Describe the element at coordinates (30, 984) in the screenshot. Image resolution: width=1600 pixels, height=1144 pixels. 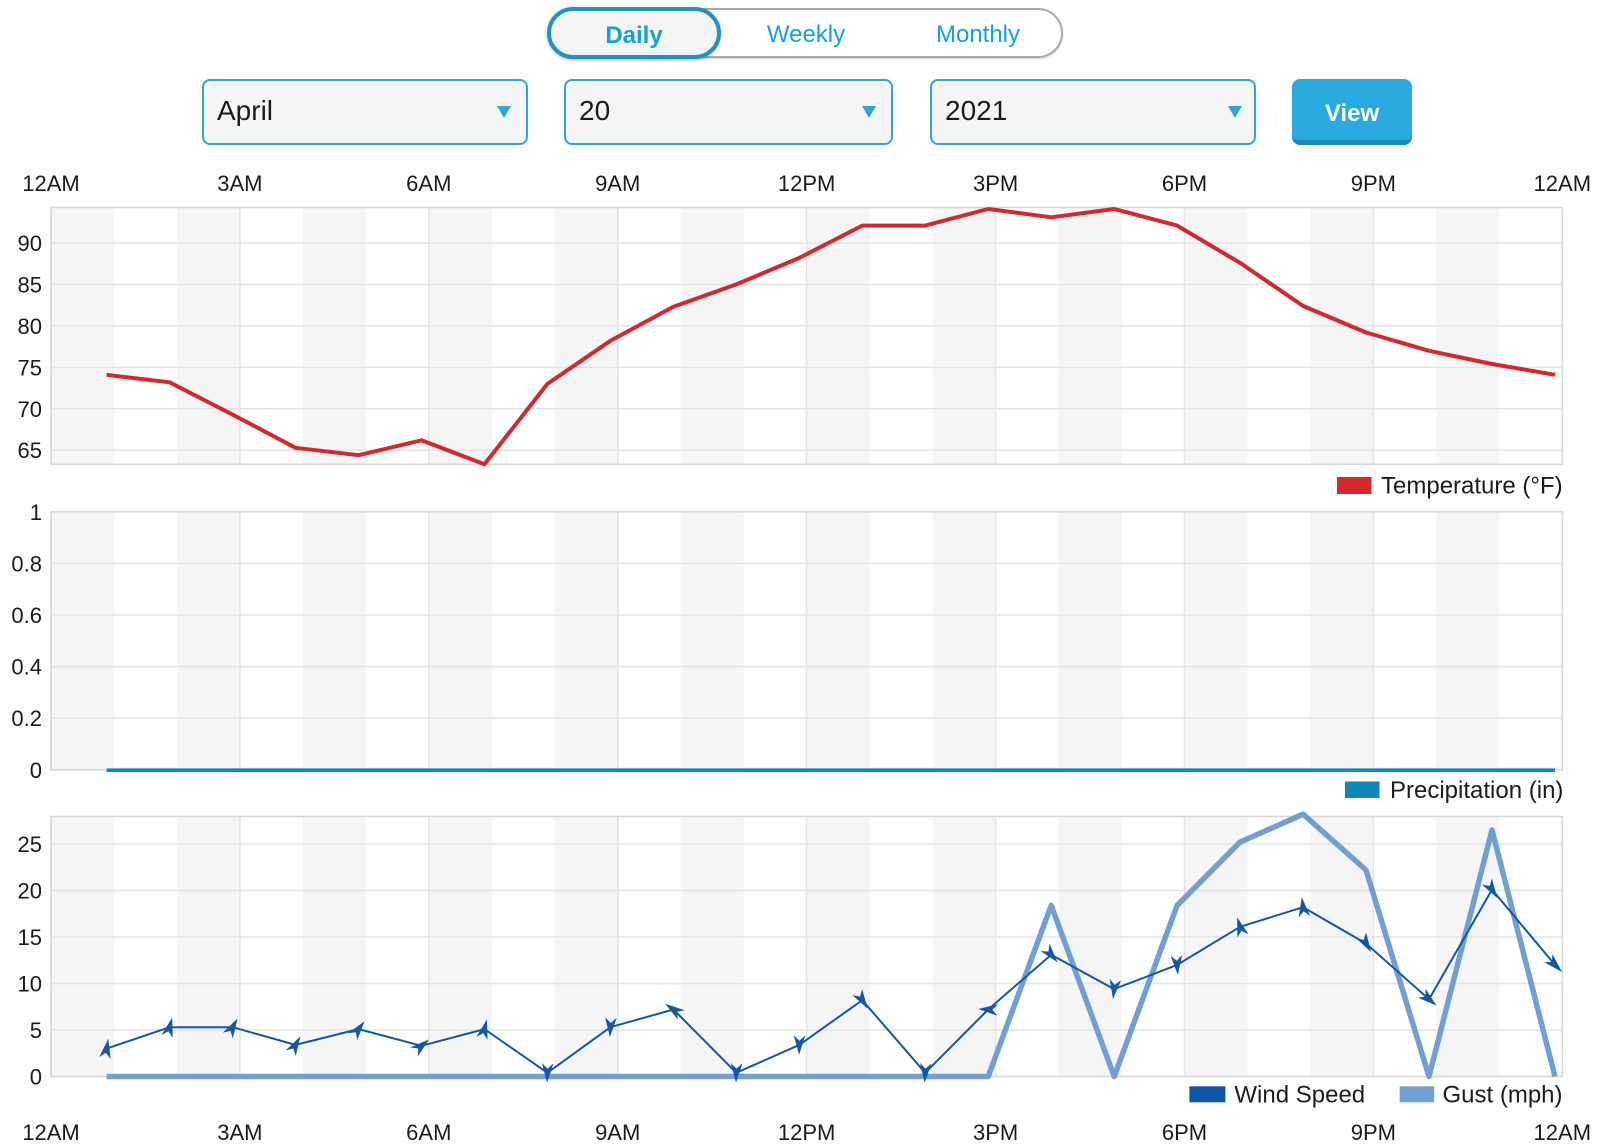
I see `svg-text: 10` at that location.